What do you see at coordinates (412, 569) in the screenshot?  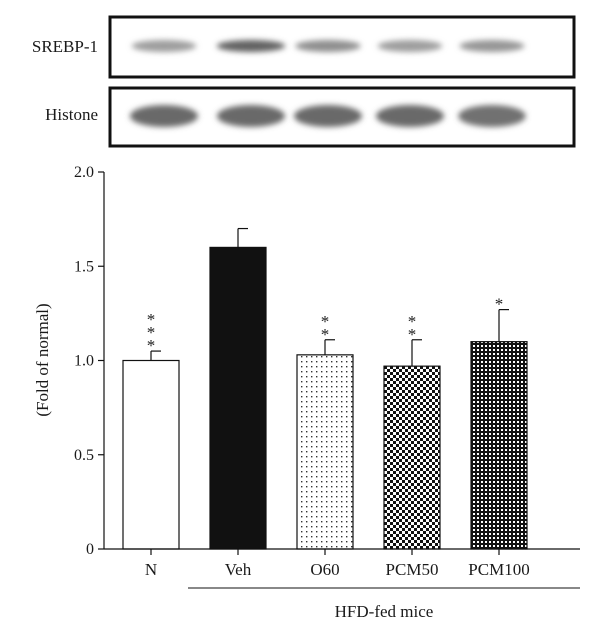 I see `x-tick-label: PCM50` at bounding box center [412, 569].